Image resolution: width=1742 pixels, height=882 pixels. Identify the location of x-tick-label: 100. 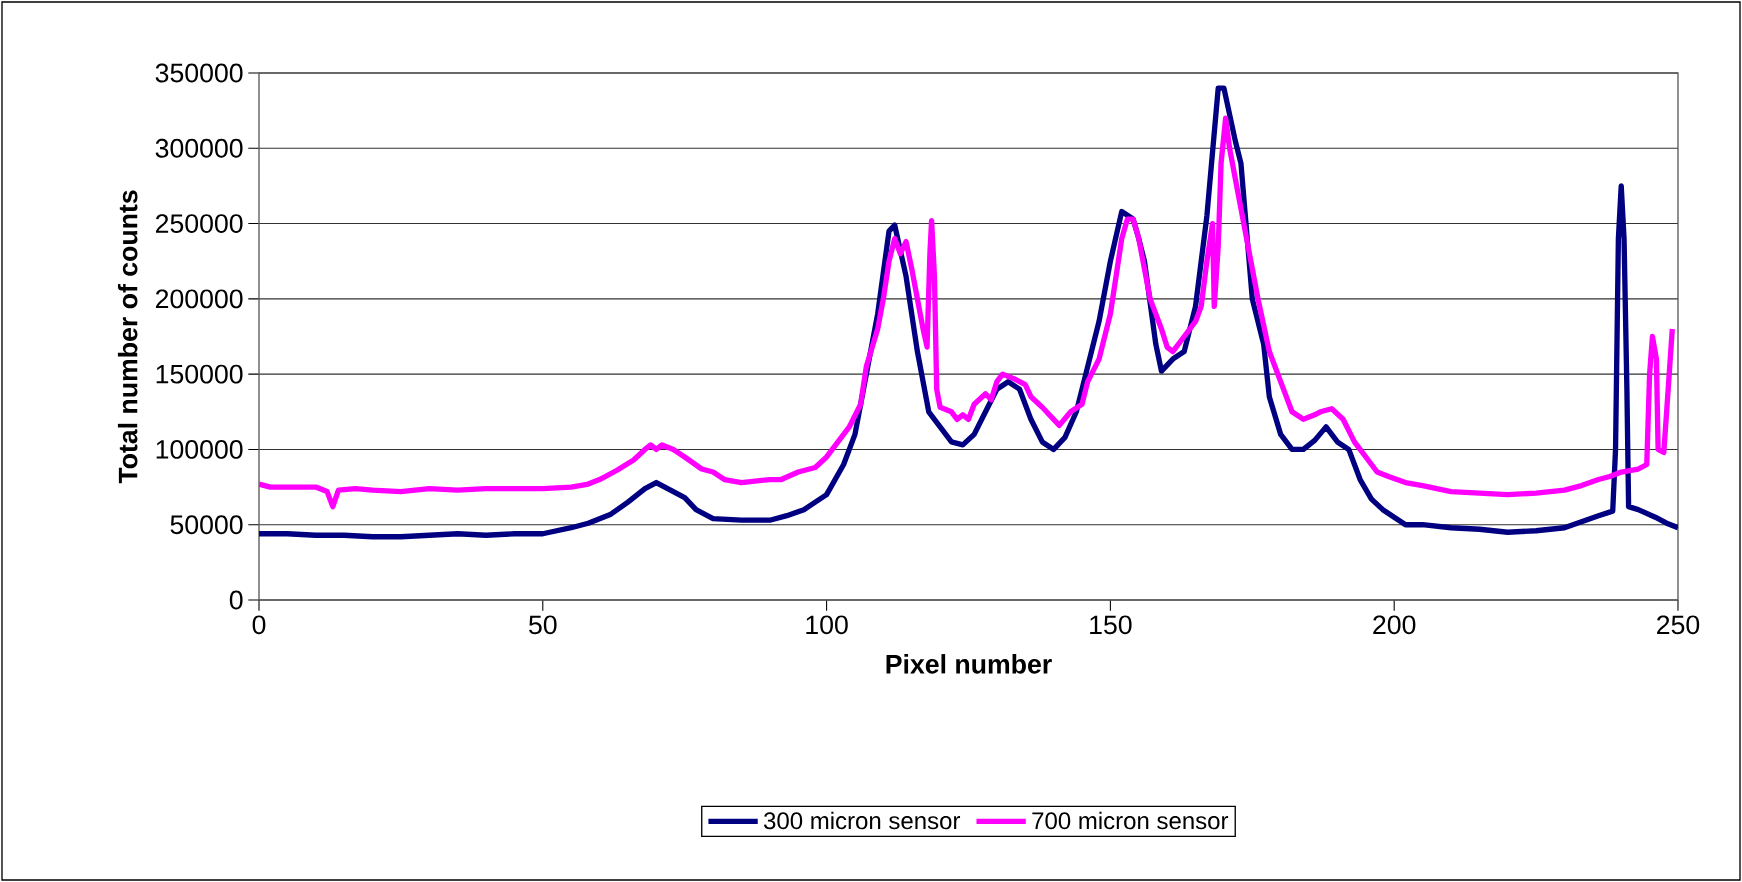
(827, 625).